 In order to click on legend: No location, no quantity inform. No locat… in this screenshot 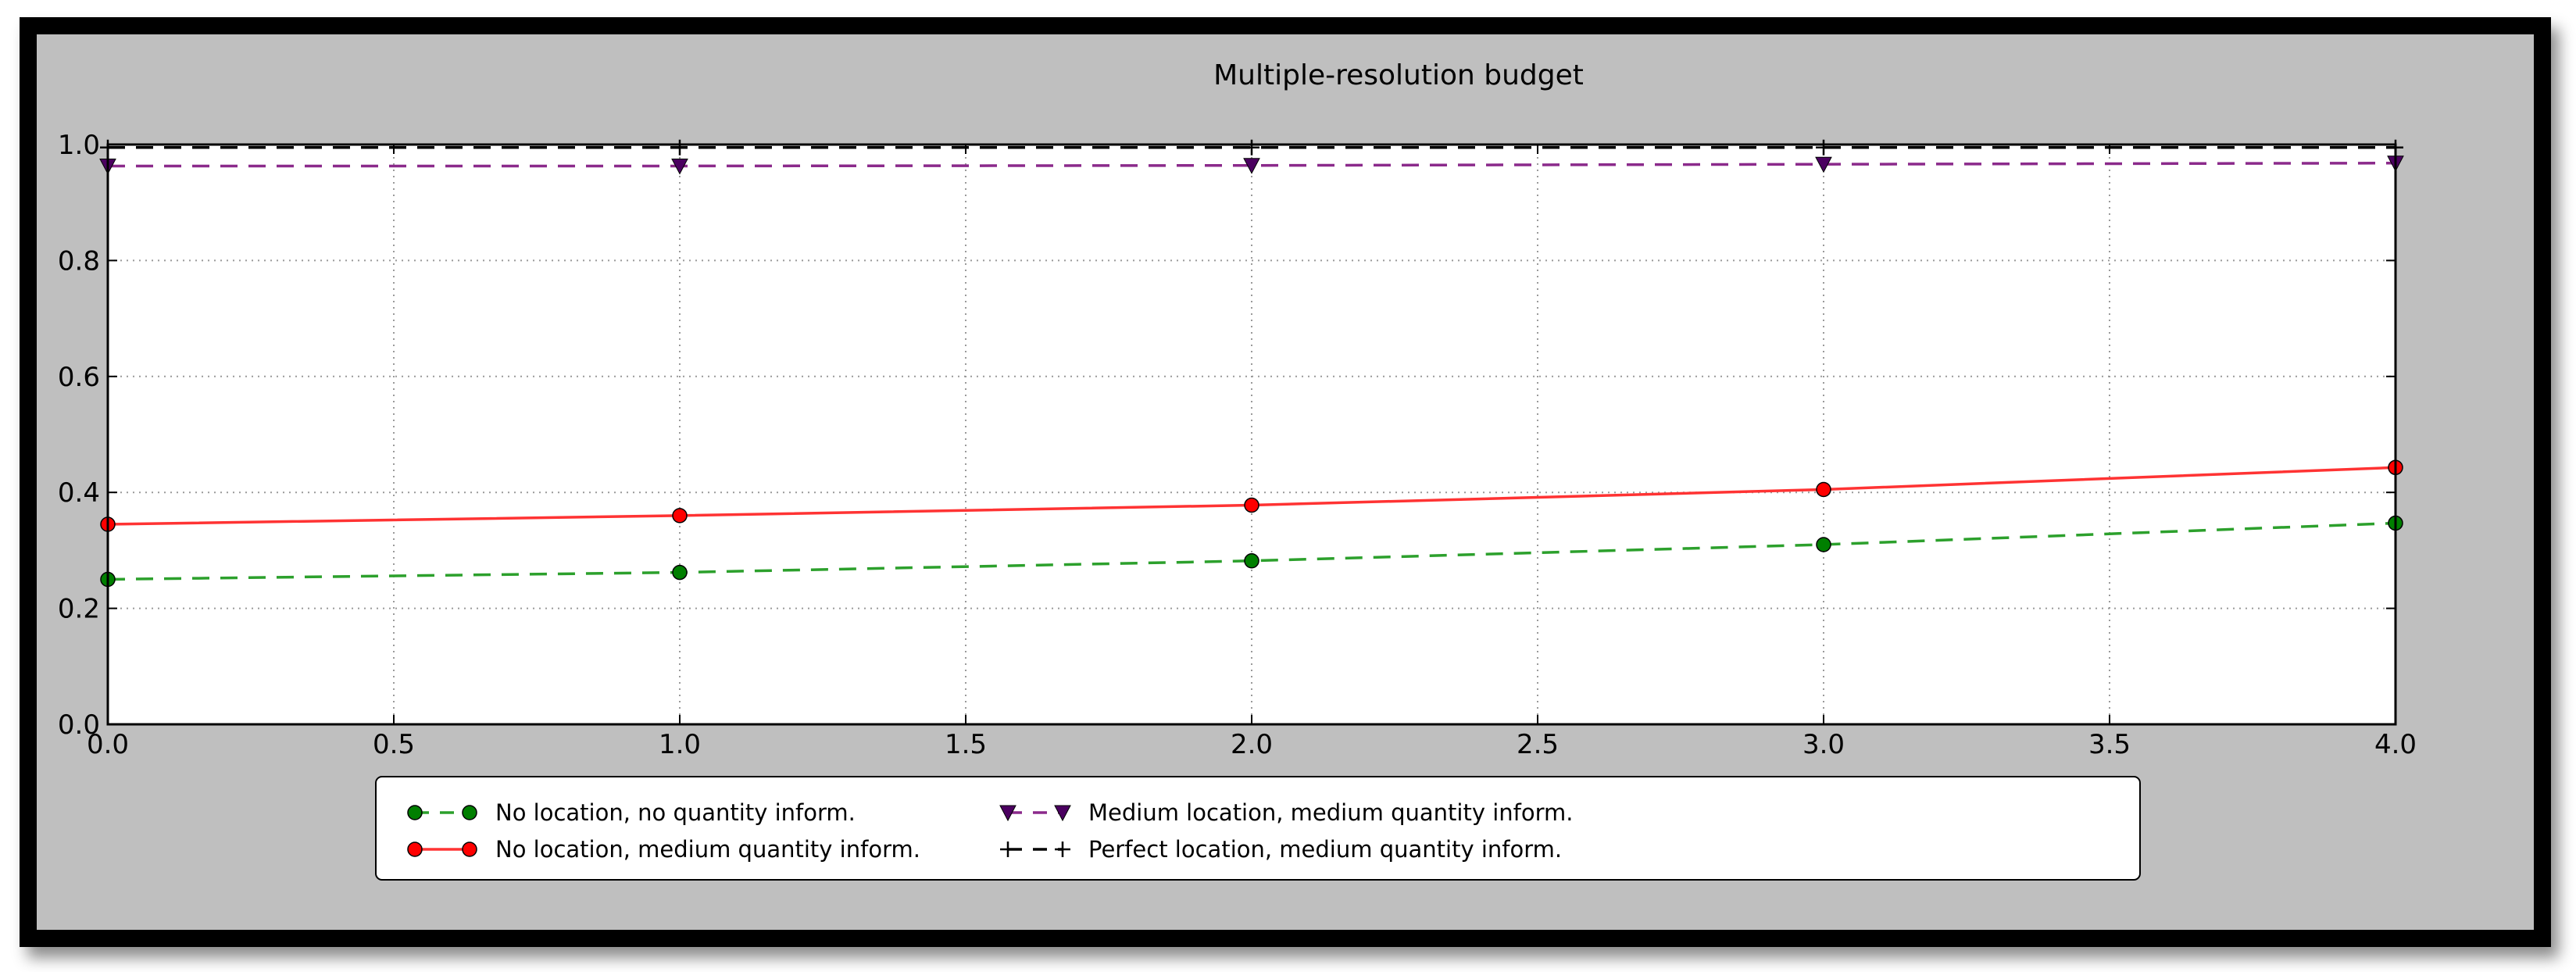, I will do `click(1258, 828)`.